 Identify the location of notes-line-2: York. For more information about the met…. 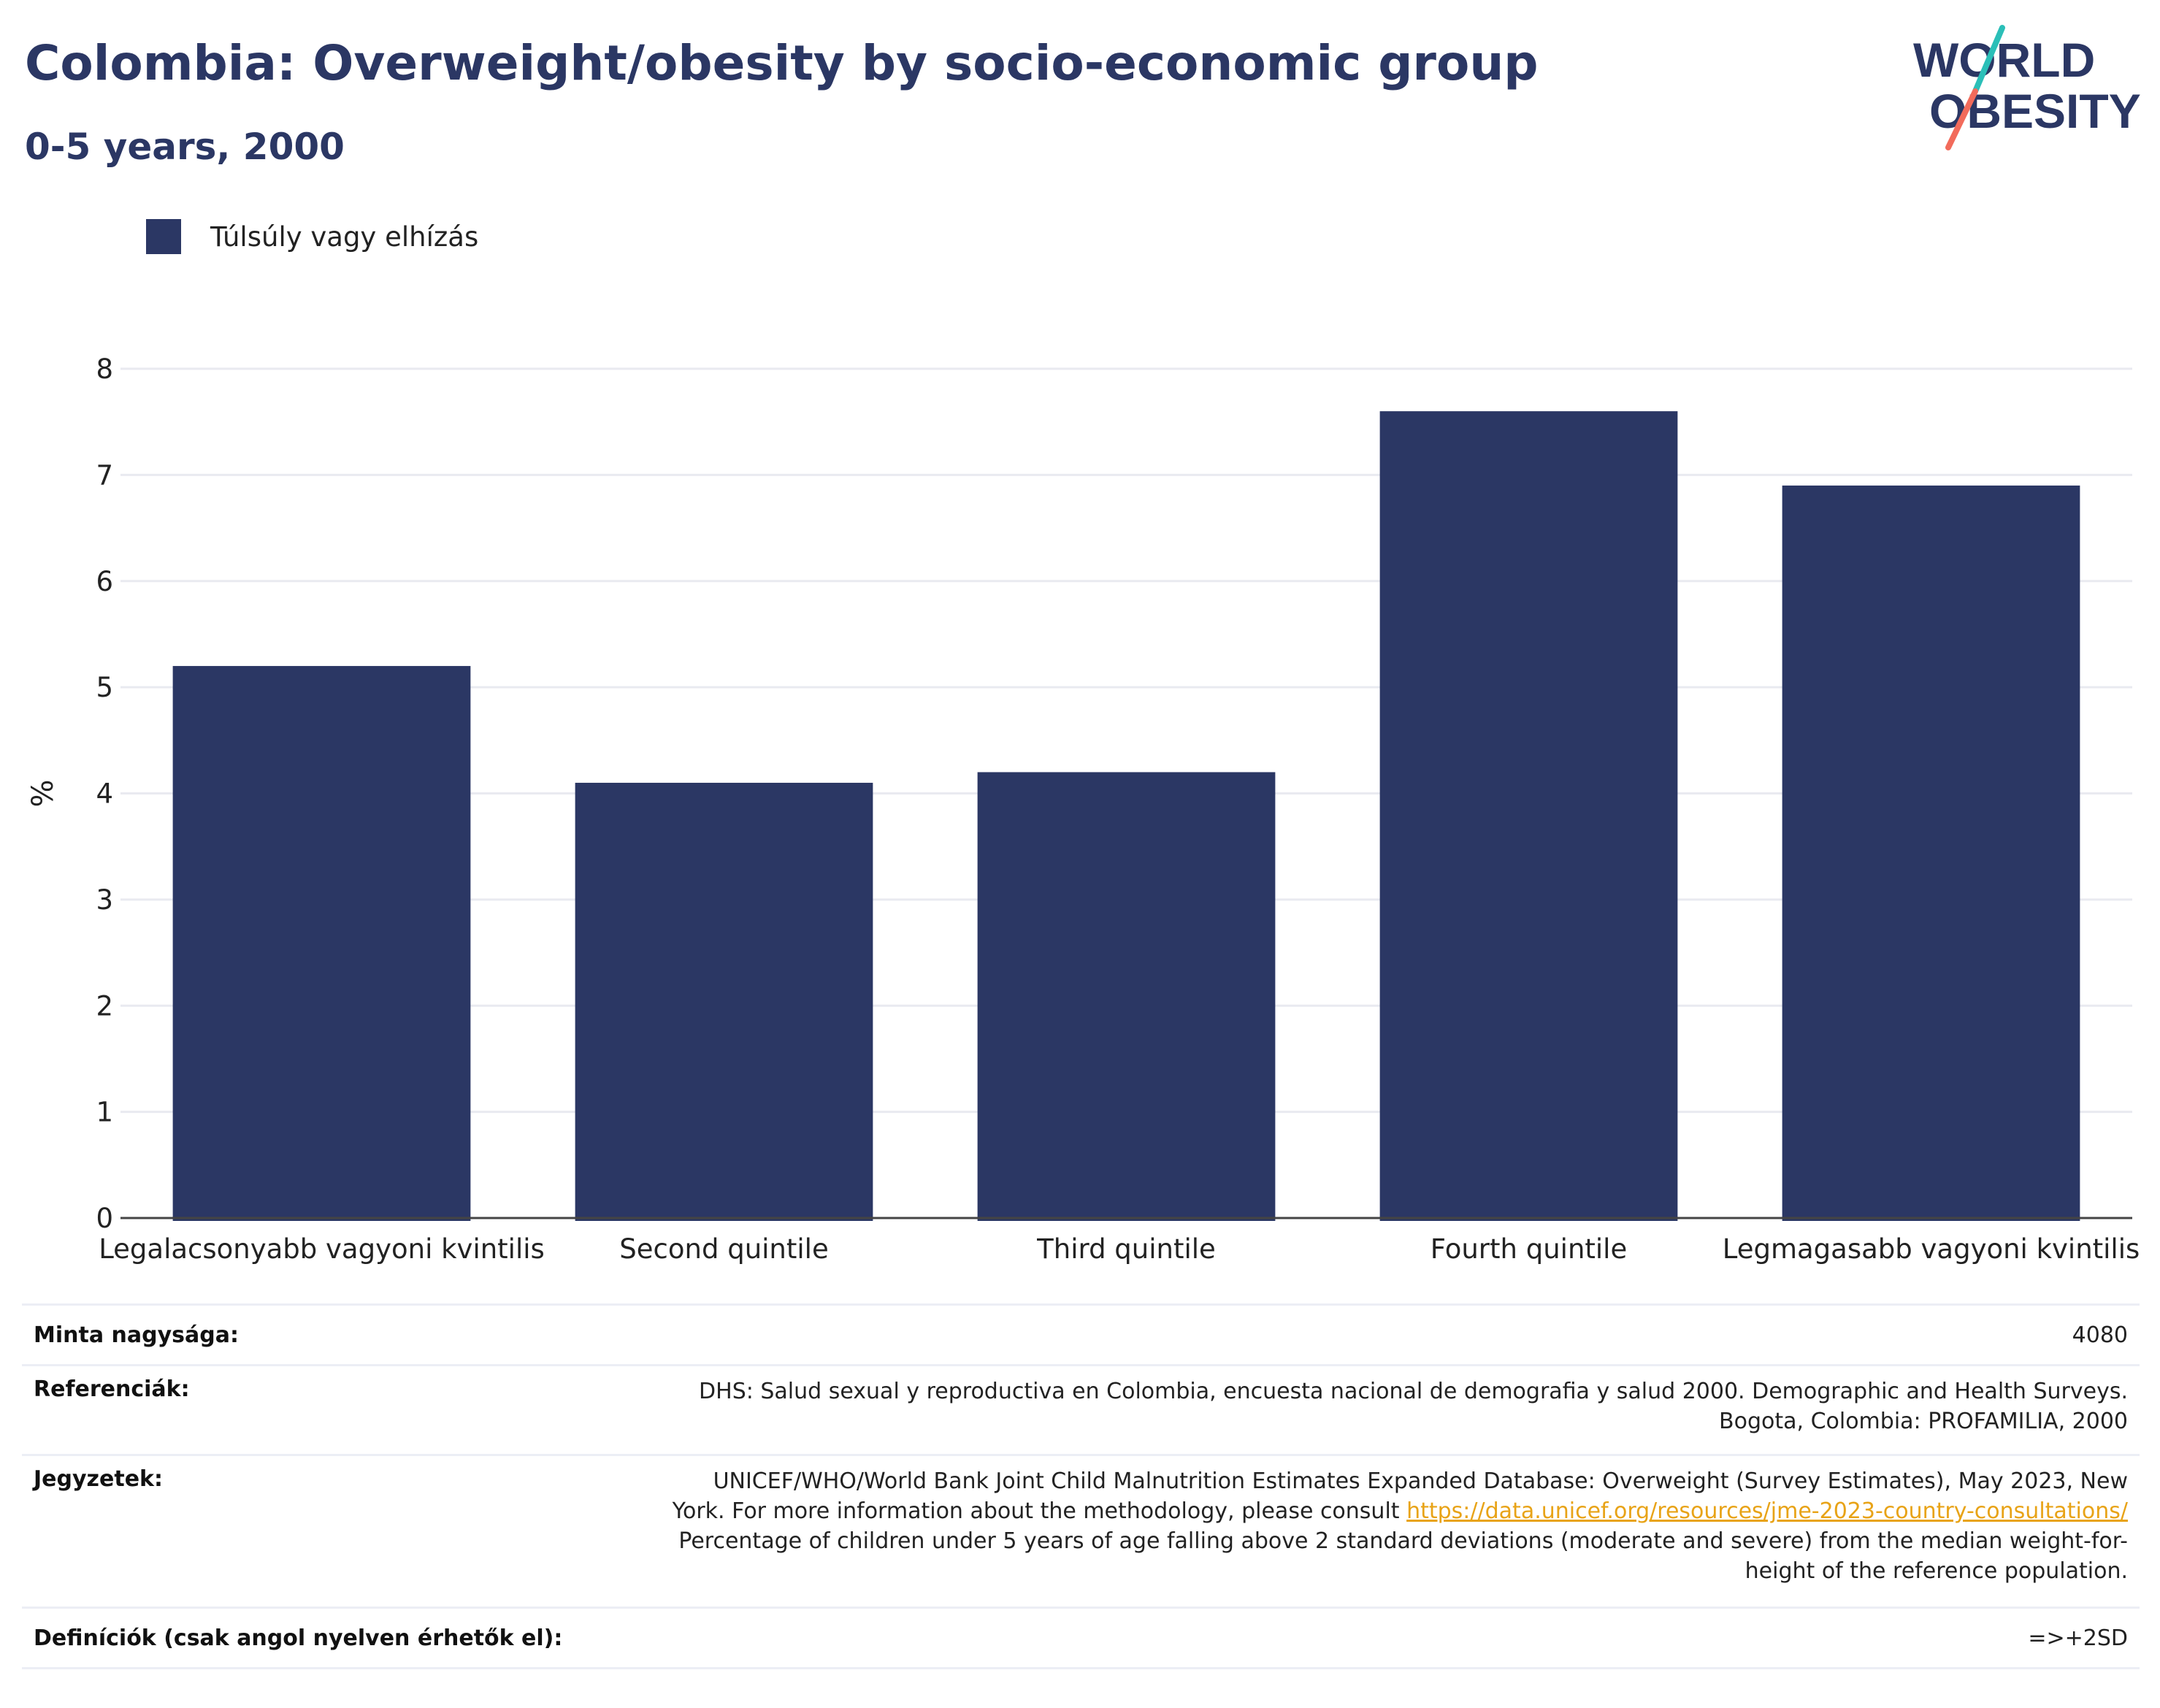
(1400, 1511).